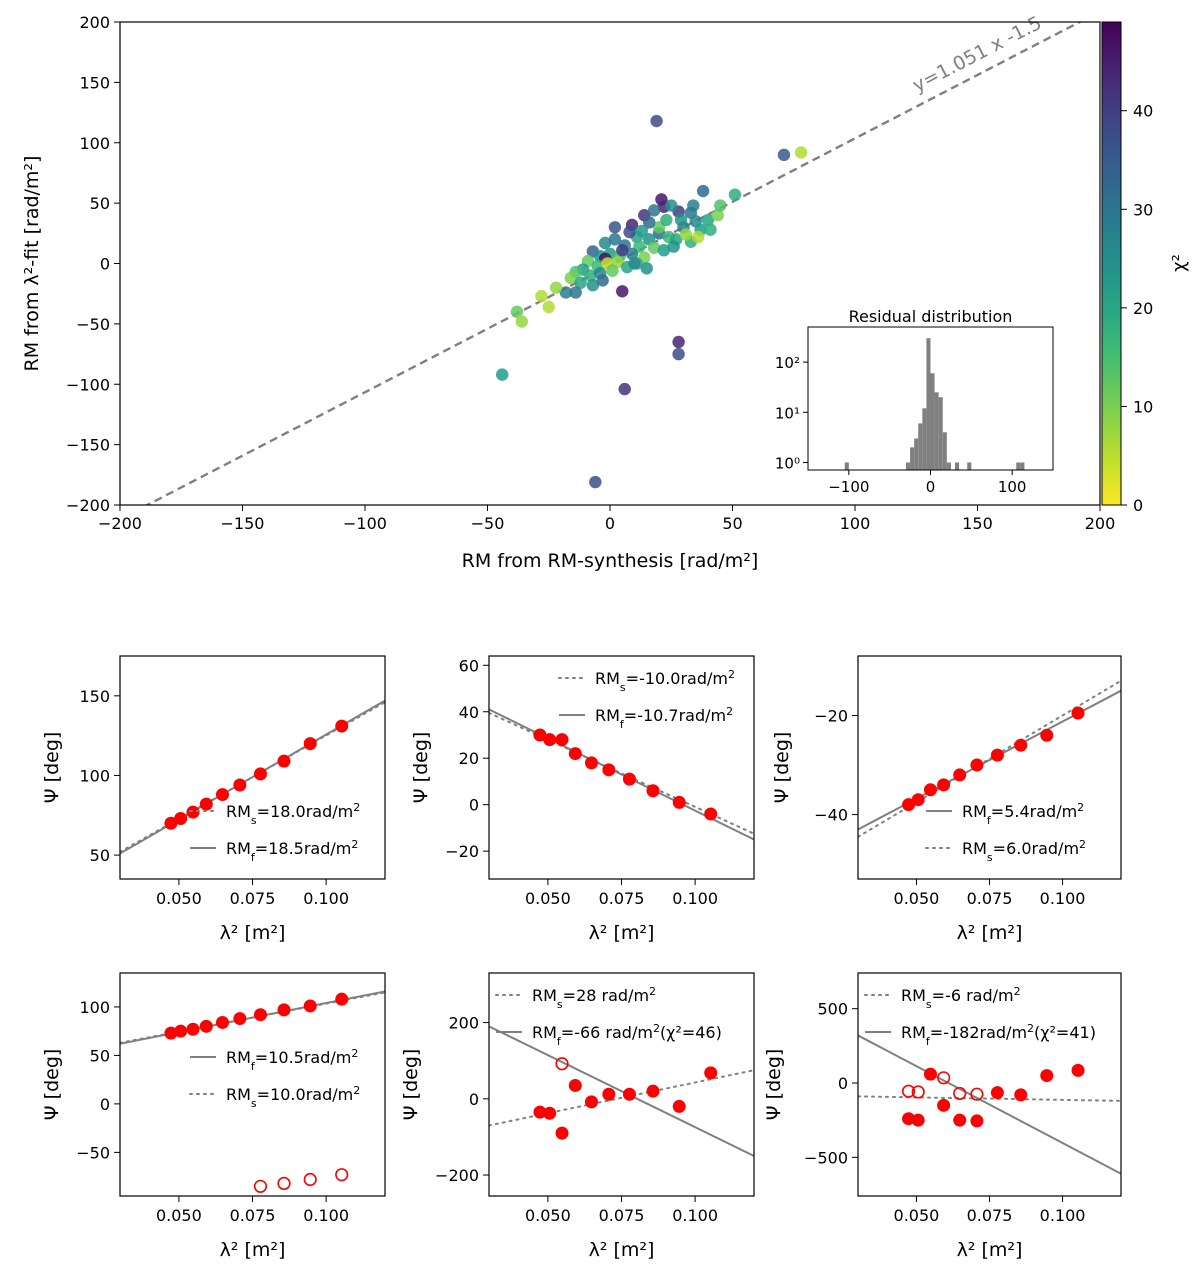 The height and width of the screenshot is (1268, 1200). I want to click on y-tick-label: −20, so click(462, 851).